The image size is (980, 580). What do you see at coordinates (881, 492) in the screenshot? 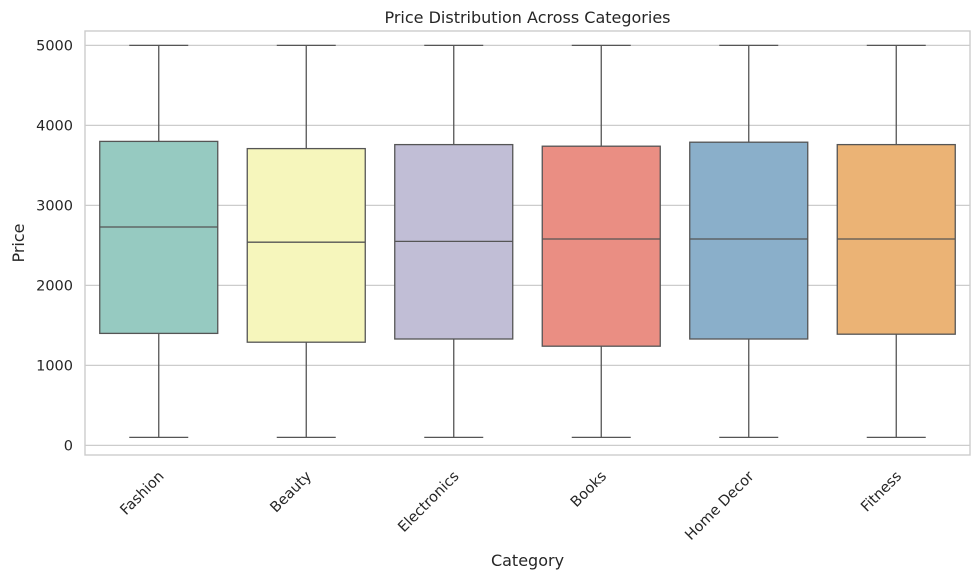
I see `x-tick-label: Fitness` at bounding box center [881, 492].